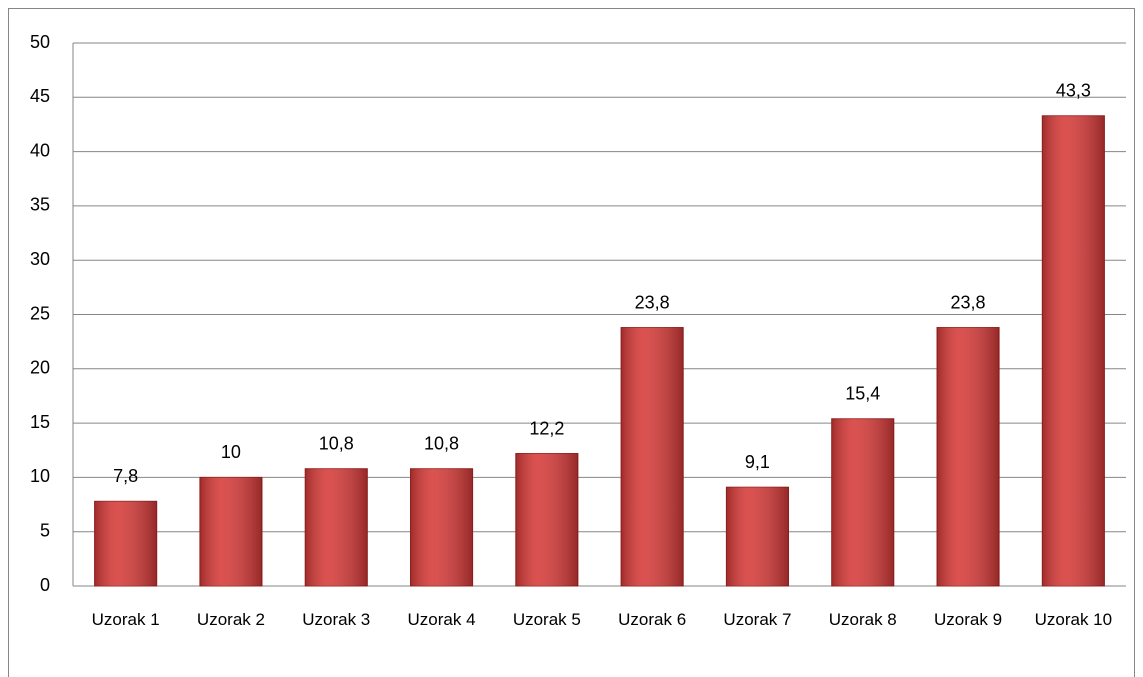 This screenshot has height=677, width=1143. I want to click on x-tick-label: Uzorak 5, so click(546, 619).